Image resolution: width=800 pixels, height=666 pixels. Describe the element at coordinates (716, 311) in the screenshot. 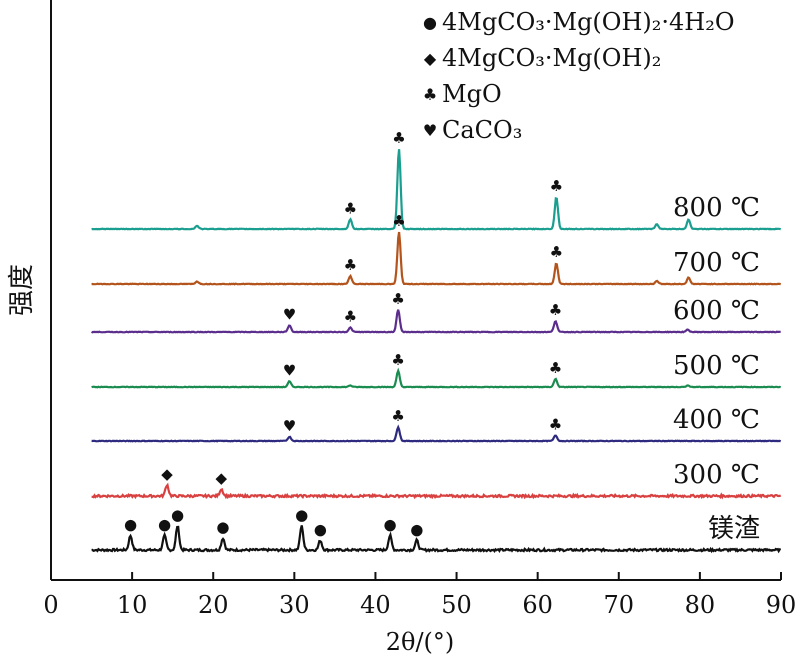

I see `series-label: 600 ℃` at that location.